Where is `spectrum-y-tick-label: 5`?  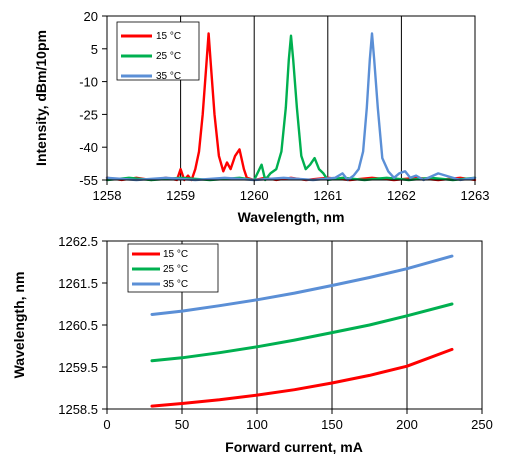
spectrum-y-tick-label: 5 is located at coordinates (94, 49).